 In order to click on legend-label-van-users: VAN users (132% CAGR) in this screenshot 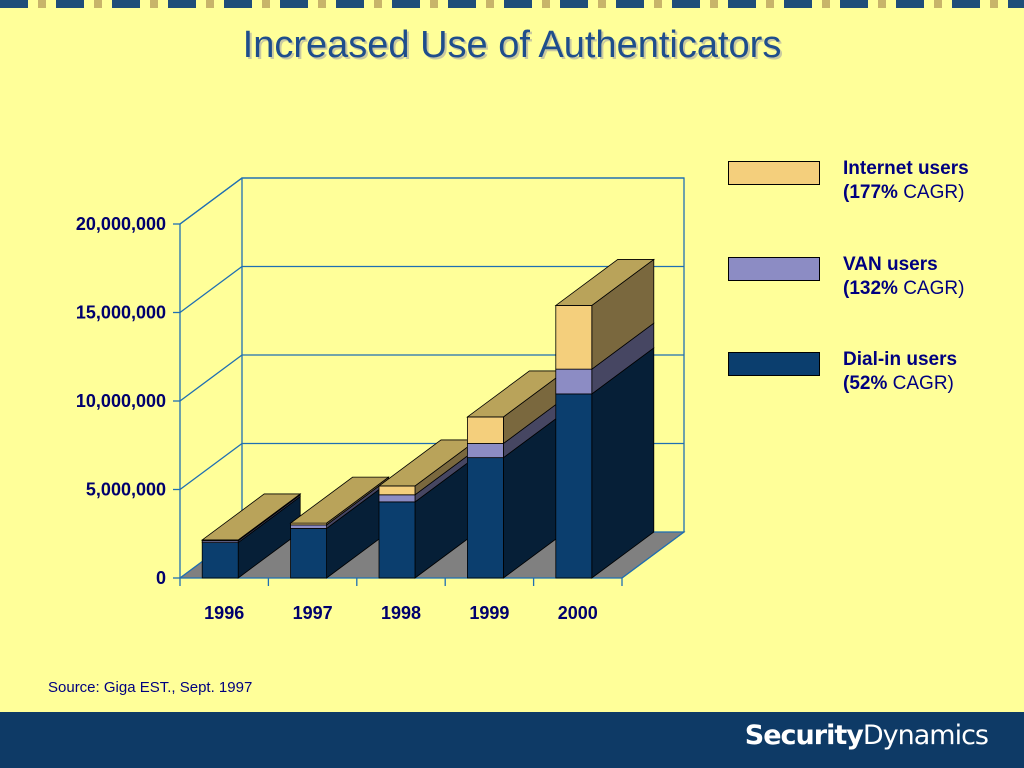, I will do `click(930, 277)`.